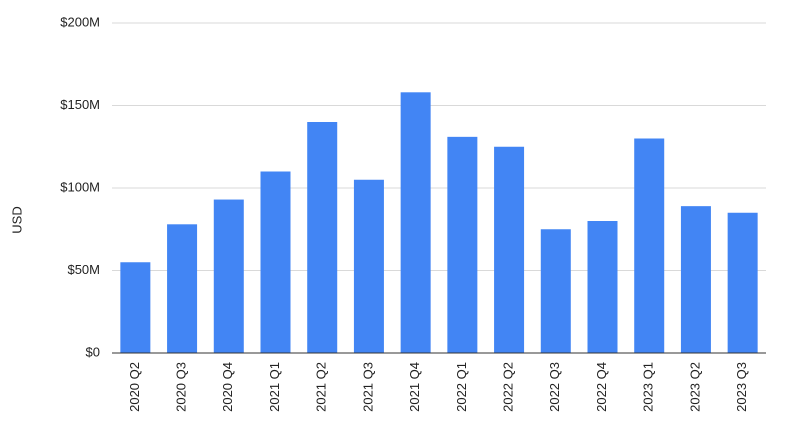 Image resolution: width=785 pixels, height=445 pixels. What do you see at coordinates (648, 387) in the screenshot?
I see `x-tick-label: 2023 Q1` at bounding box center [648, 387].